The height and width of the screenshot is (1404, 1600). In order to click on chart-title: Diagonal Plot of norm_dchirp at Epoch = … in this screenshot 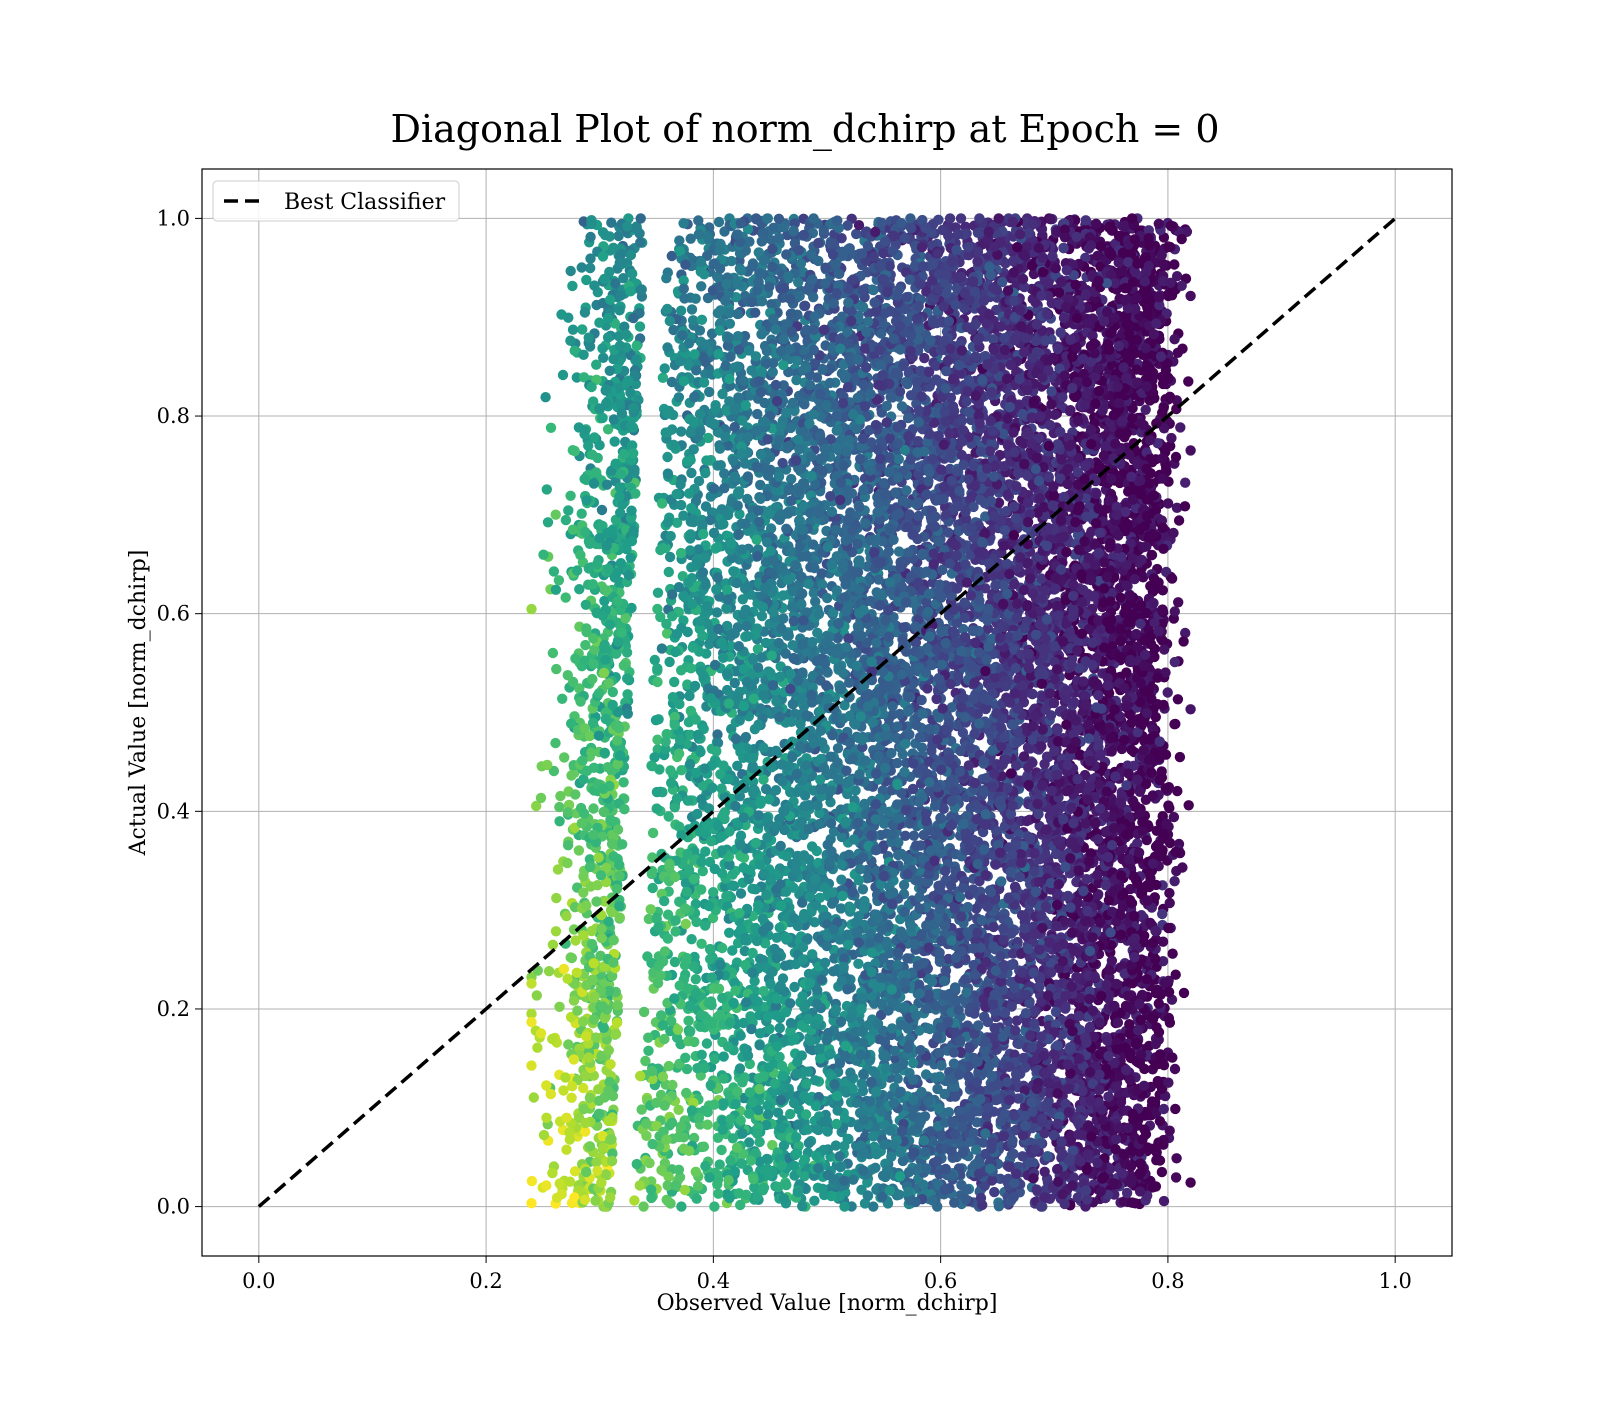, I will do `click(804, 129)`.